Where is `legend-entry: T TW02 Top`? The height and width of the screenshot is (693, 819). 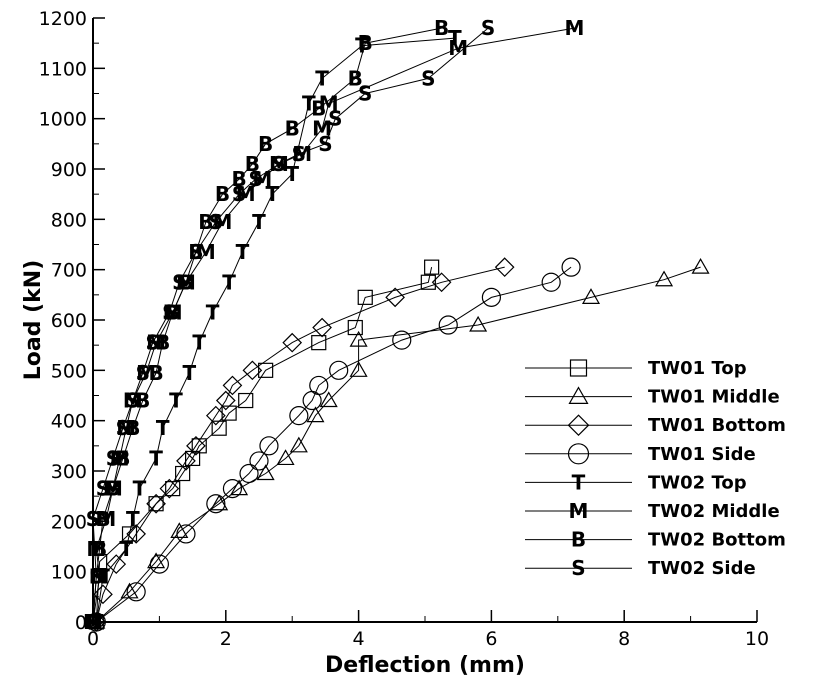
legend-entry: T TW02 Top is located at coordinates (636, 482).